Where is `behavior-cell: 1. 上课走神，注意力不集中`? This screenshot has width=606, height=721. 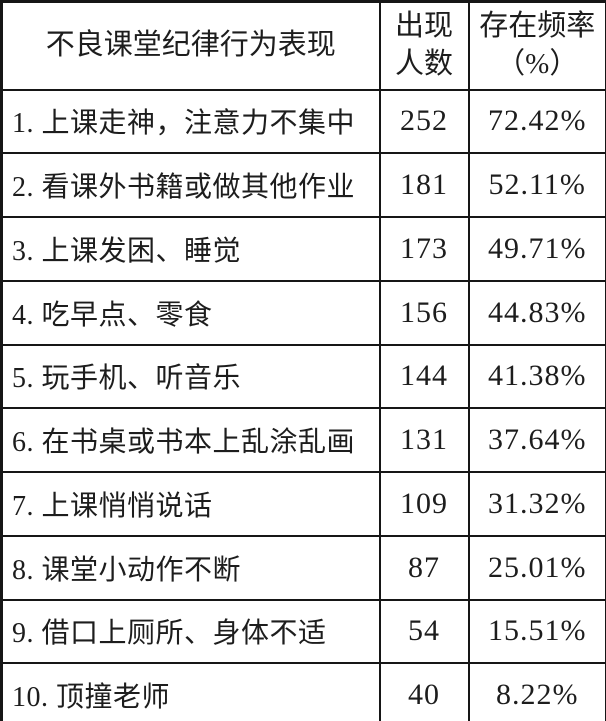
behavior-cell: 1. 上课走神，注意力不集中 is located at coordinates (190, 121).